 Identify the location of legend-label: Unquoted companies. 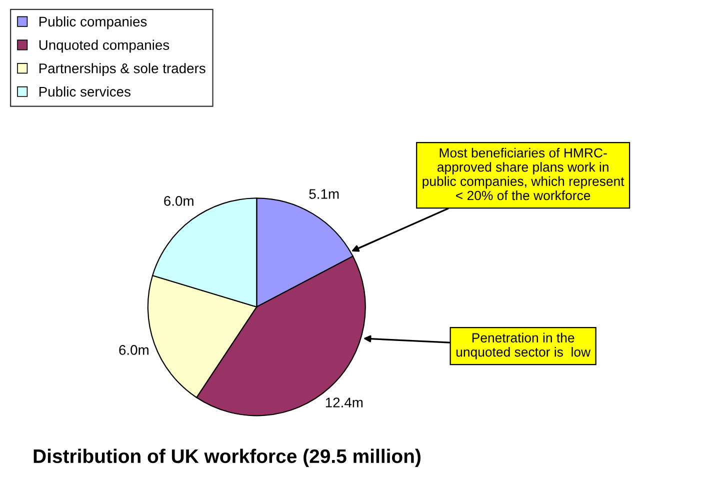
(104, 46).